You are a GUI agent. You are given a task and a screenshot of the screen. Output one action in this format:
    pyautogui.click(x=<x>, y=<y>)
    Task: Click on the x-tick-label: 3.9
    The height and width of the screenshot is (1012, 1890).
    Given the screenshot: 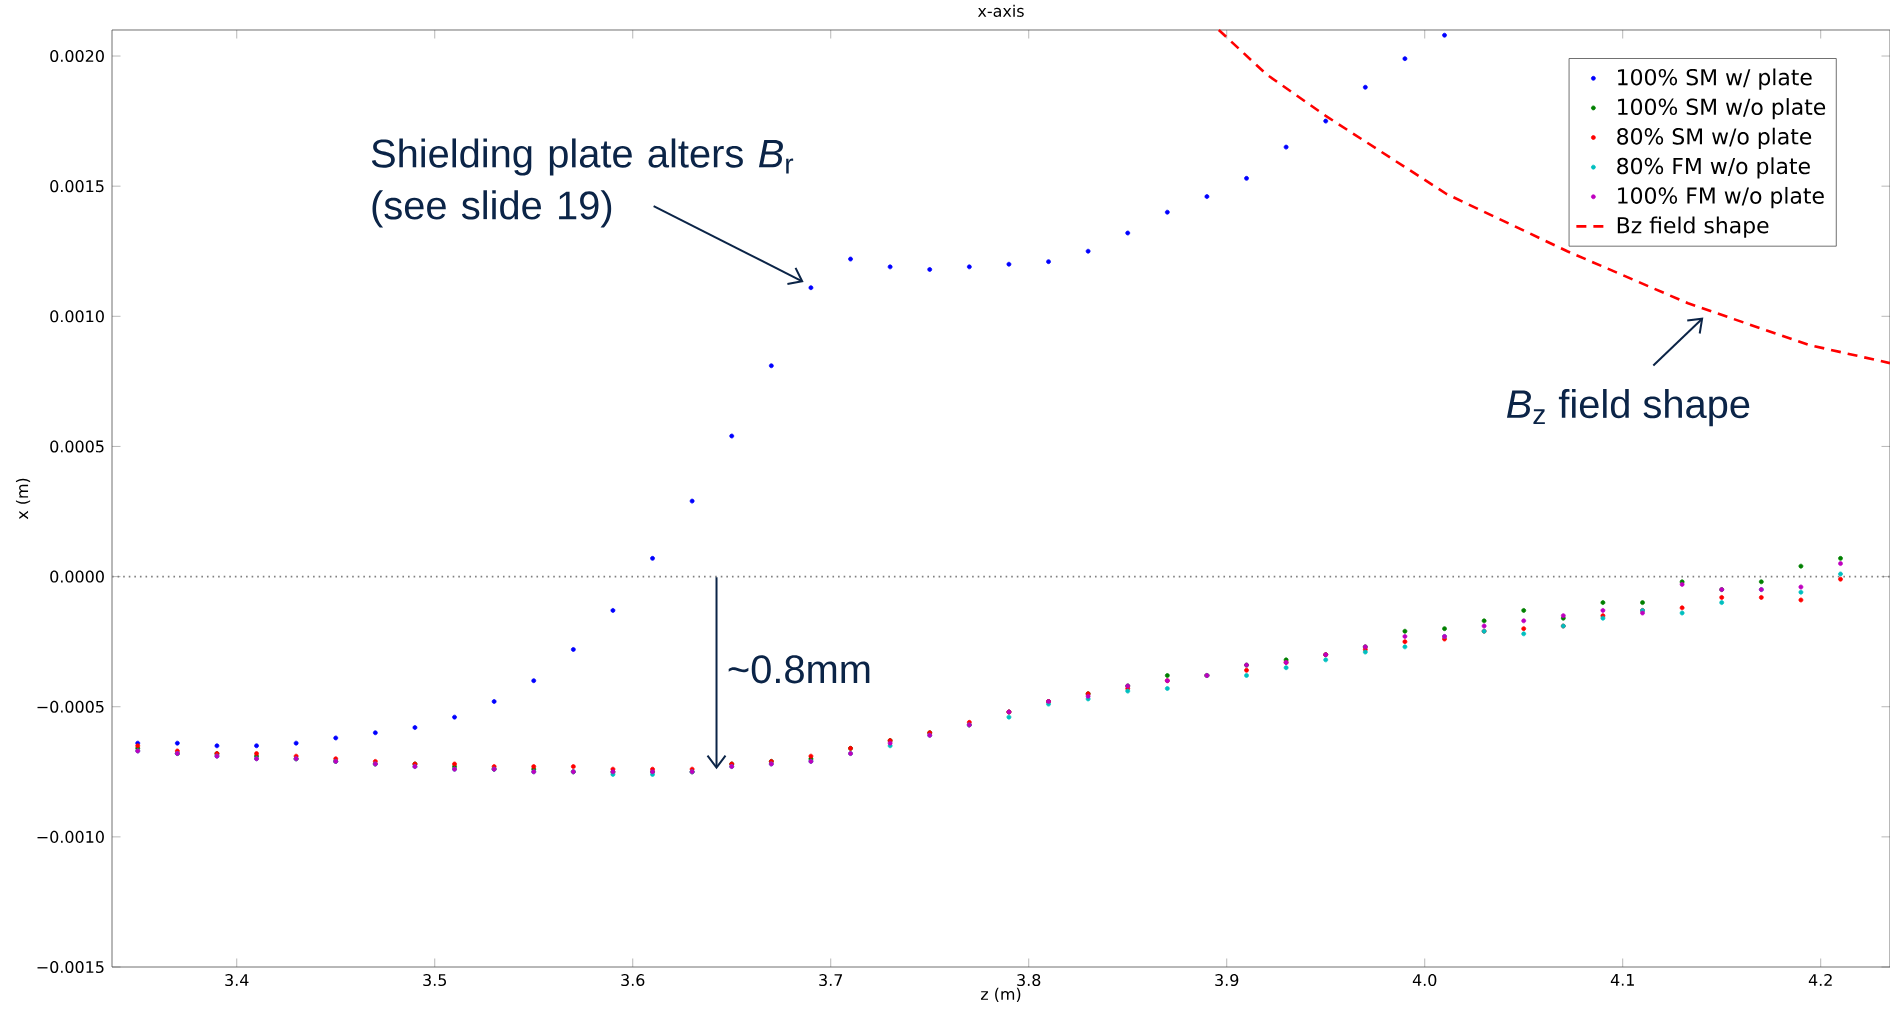 What is the action you would take?
    pyautogui.click(x=1227, y=980)
    